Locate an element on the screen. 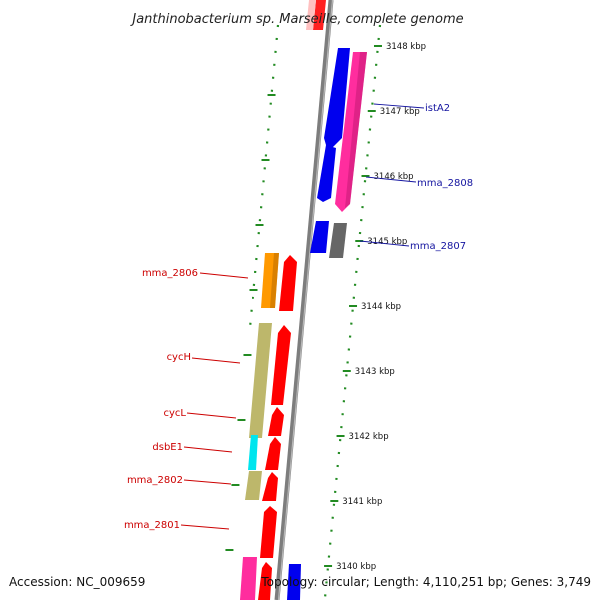  genome-backbone-highlight is located at coordinates (305, 300).